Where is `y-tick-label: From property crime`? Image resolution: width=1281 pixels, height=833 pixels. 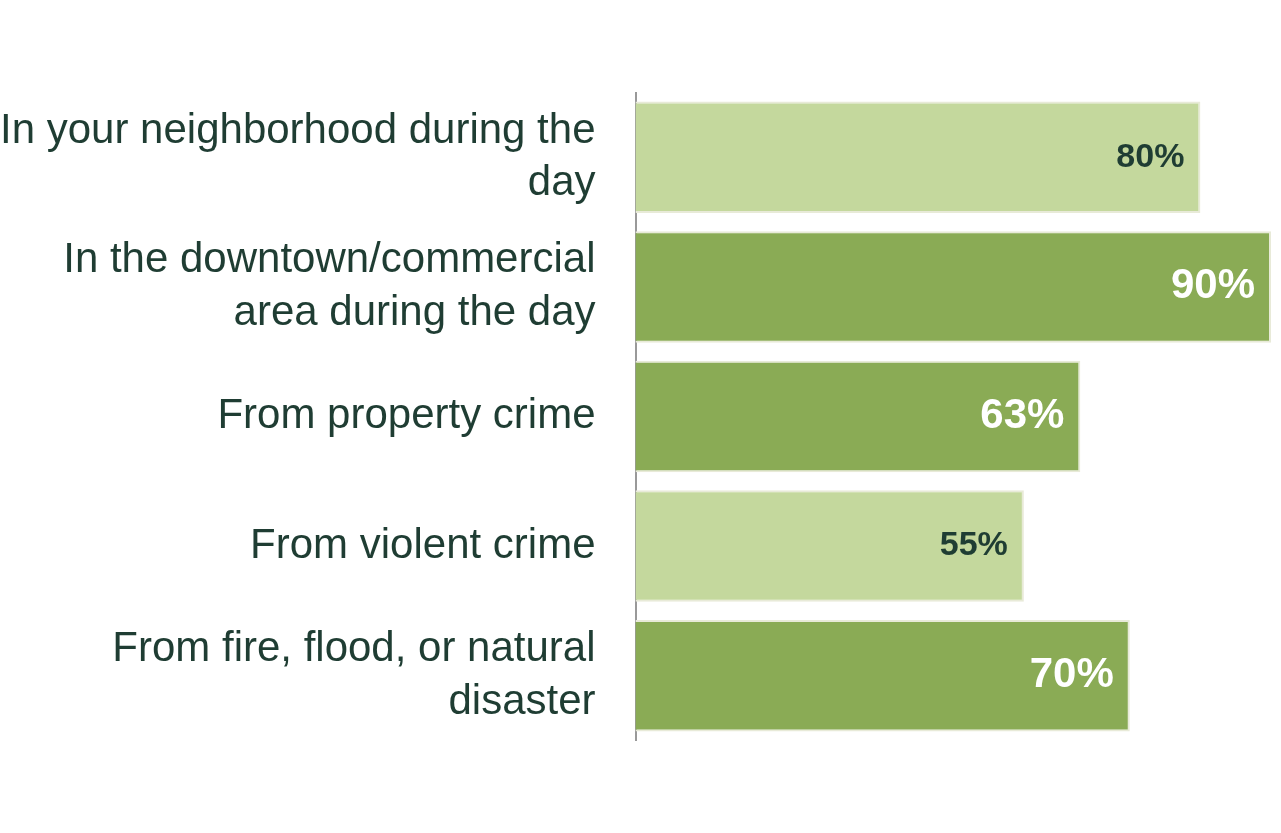
y-tick-label: From property crime is located at coordinates (406, 414).